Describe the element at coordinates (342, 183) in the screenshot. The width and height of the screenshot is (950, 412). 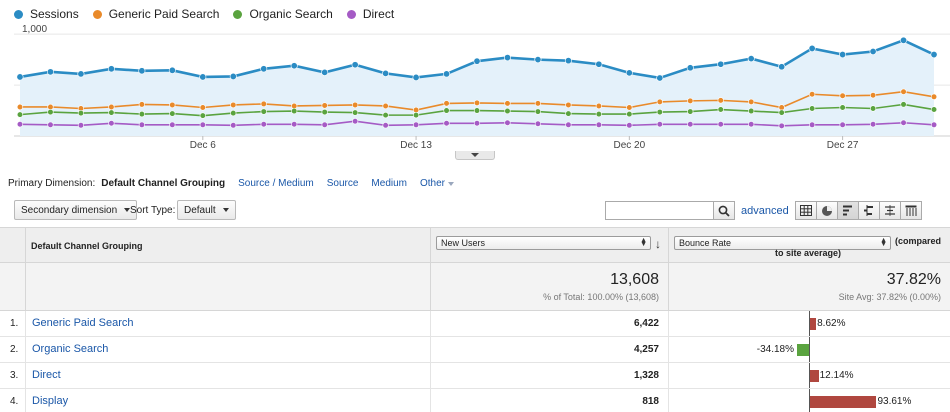
I see `primary-dimension-source: Source` at that location.